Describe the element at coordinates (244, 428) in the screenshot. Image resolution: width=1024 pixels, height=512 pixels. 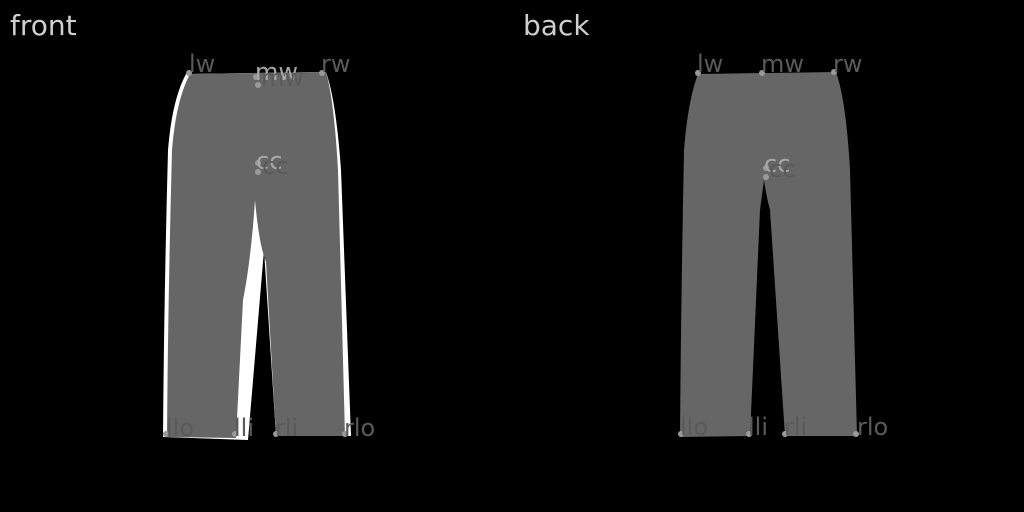
I see `front-lli-label: lli` at that location.